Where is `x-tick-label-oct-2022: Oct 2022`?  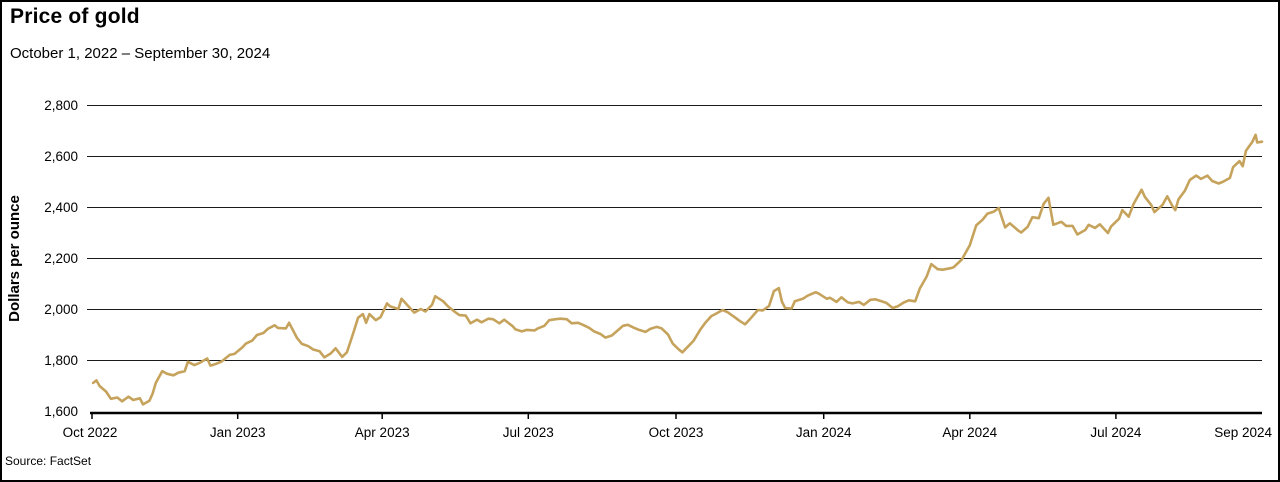 x-tick-label-oct-2022: Oct 2022 is located at coordinates (90, 432).